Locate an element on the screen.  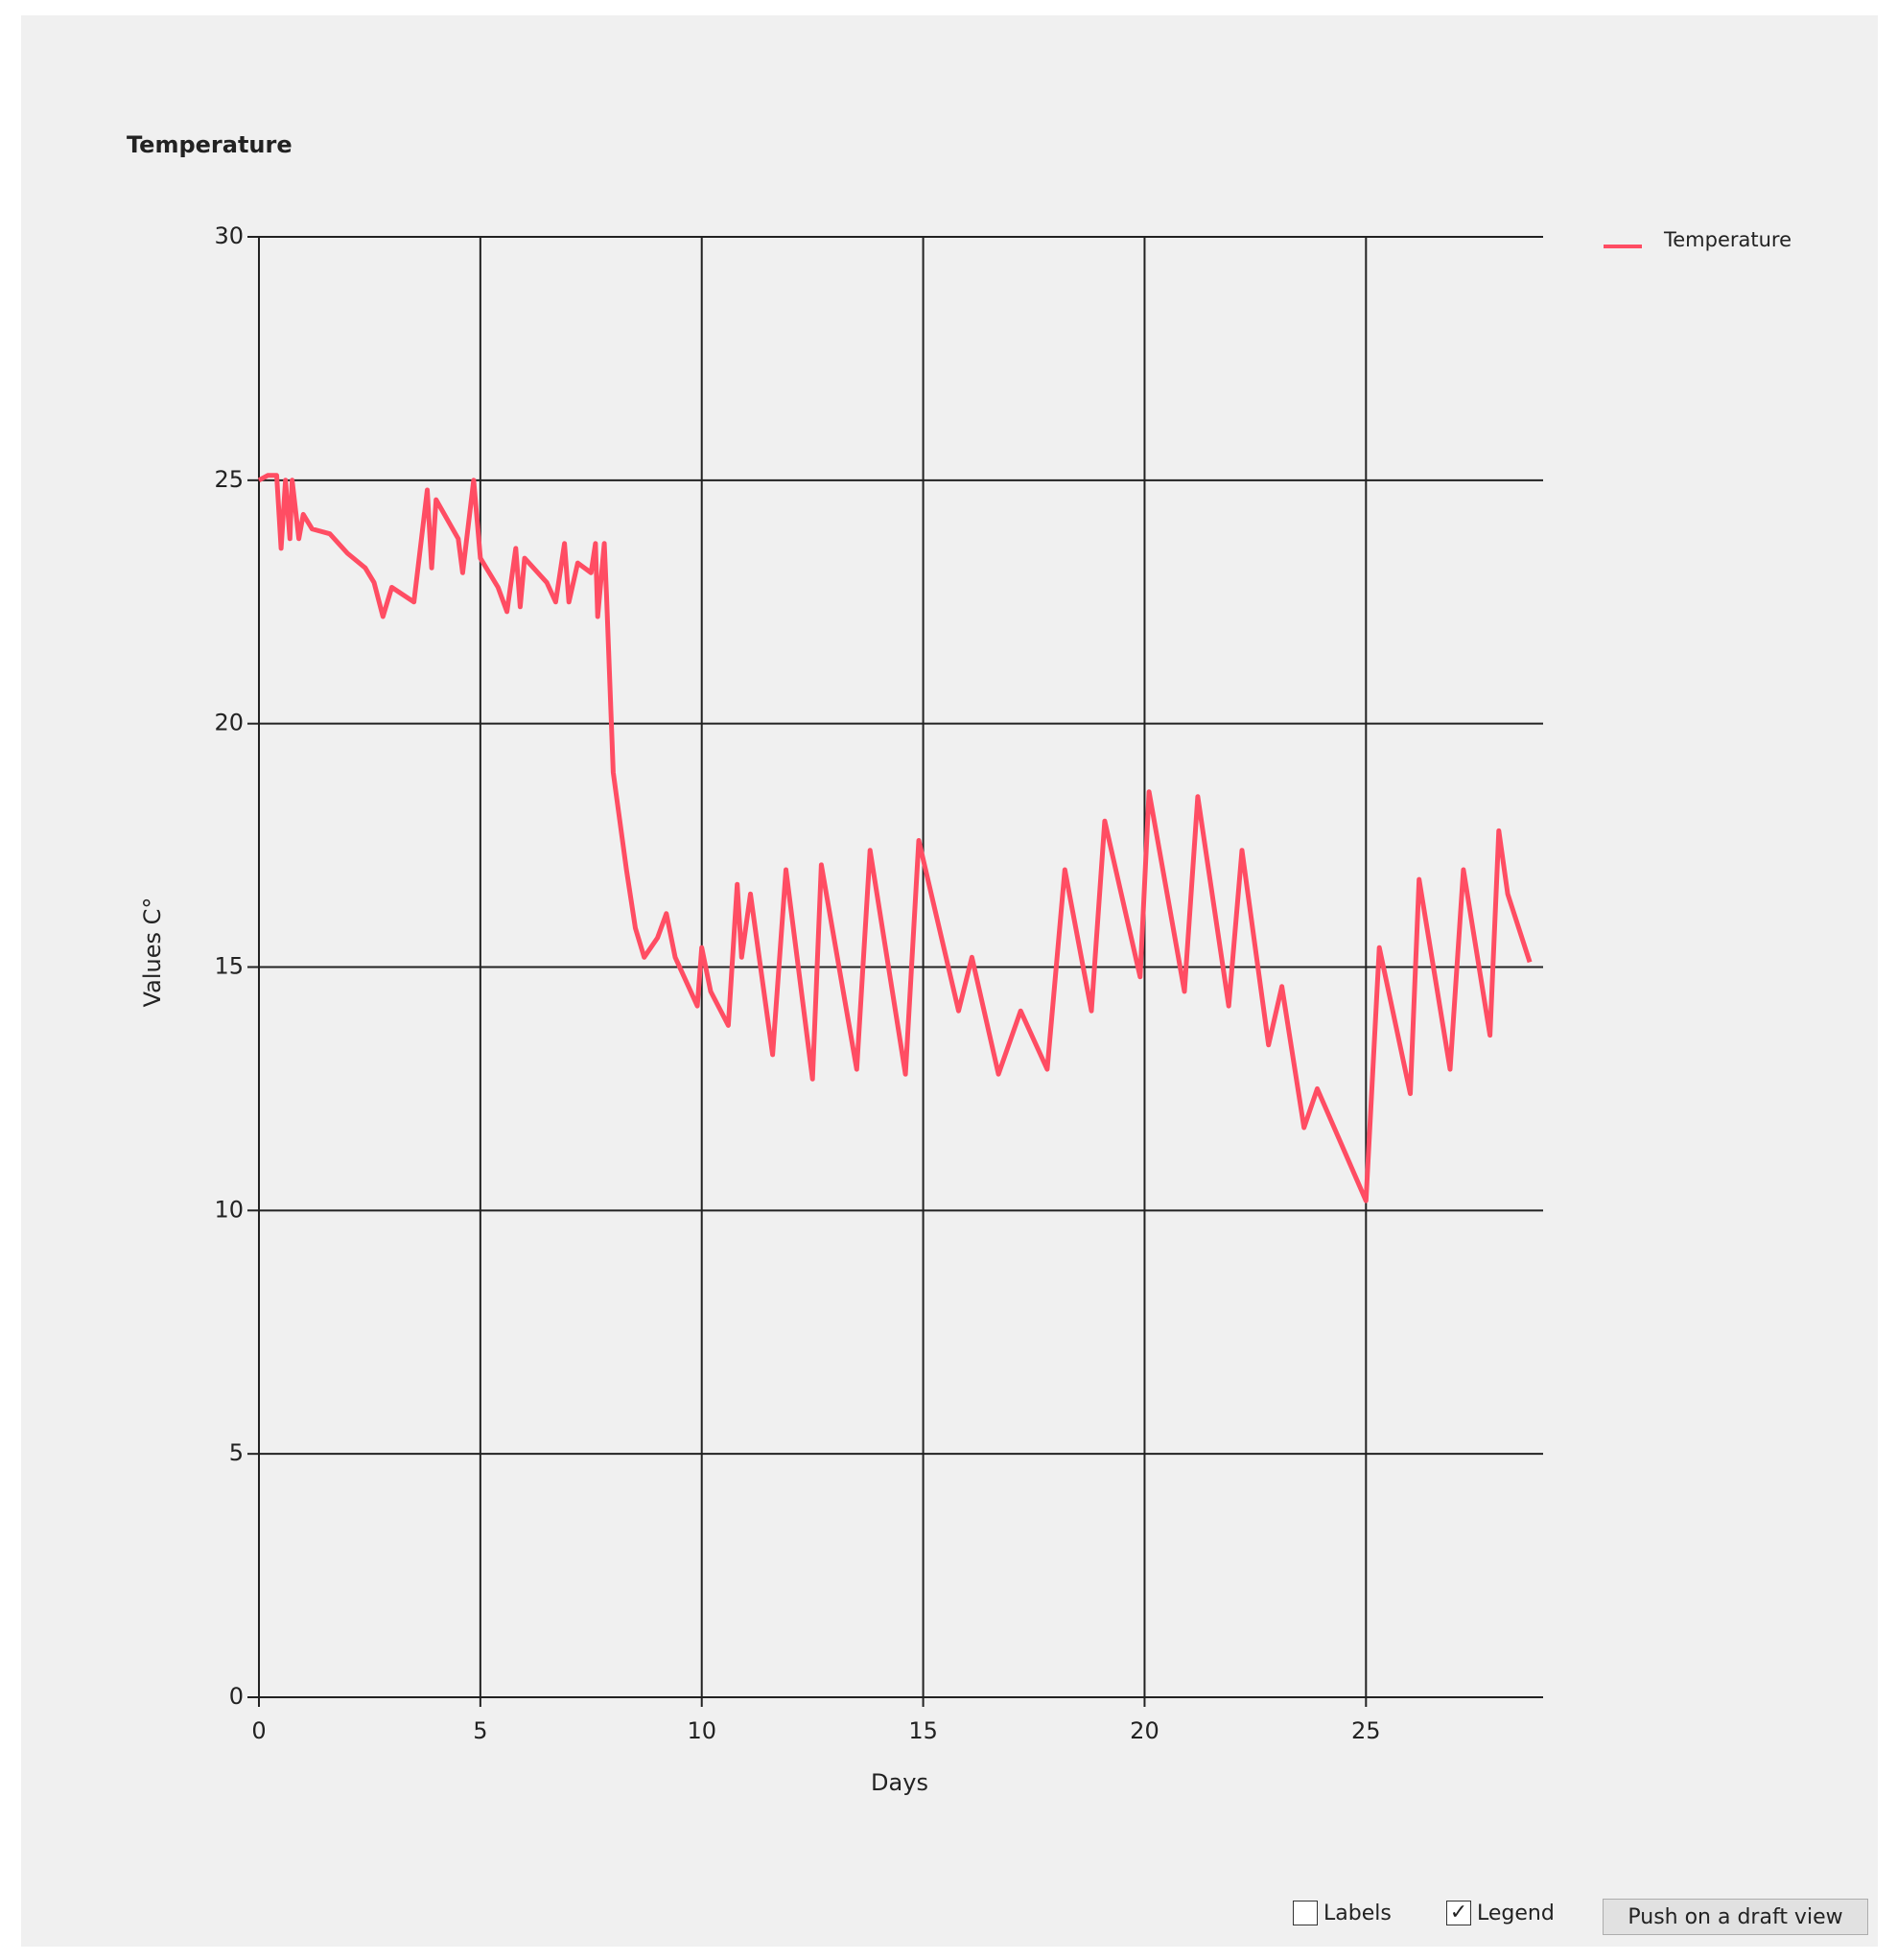
y-tick-label: 5 is located at coordinates (236, 1452).